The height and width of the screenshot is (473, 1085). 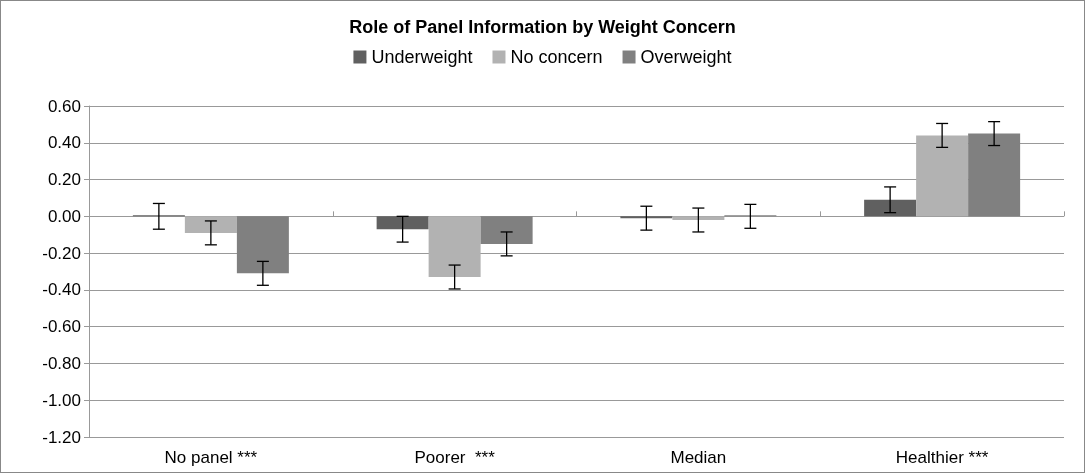 I want to click on y-tick-label: -0.80, so click(x=61, y=363).